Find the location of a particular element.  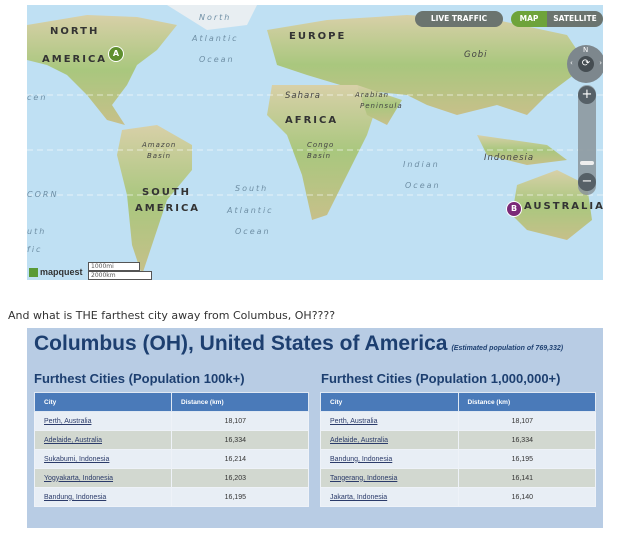

label-south: SOUTH is located at coordinates (167, 192).